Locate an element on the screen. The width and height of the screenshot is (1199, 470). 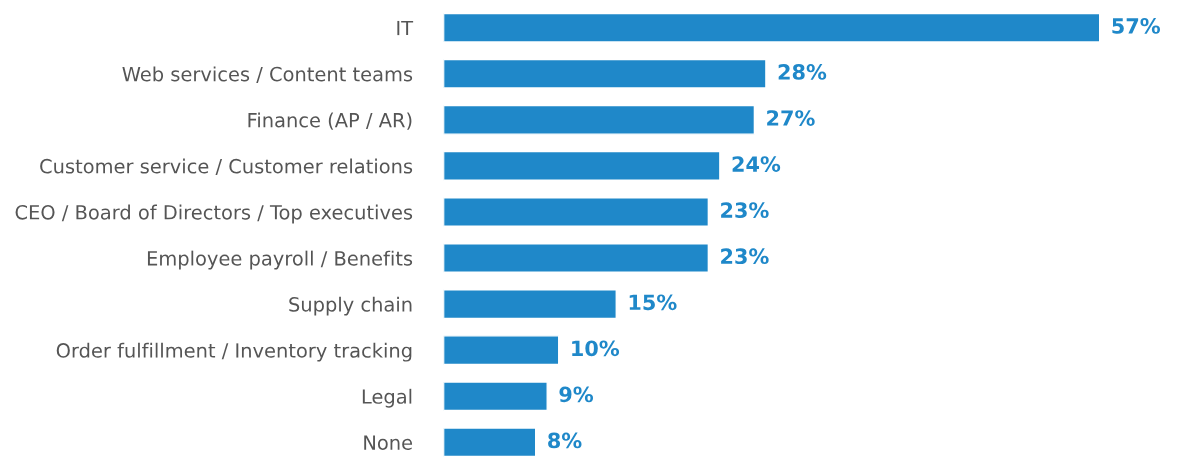
data-label: 15% is located at coordinates (653, 302).